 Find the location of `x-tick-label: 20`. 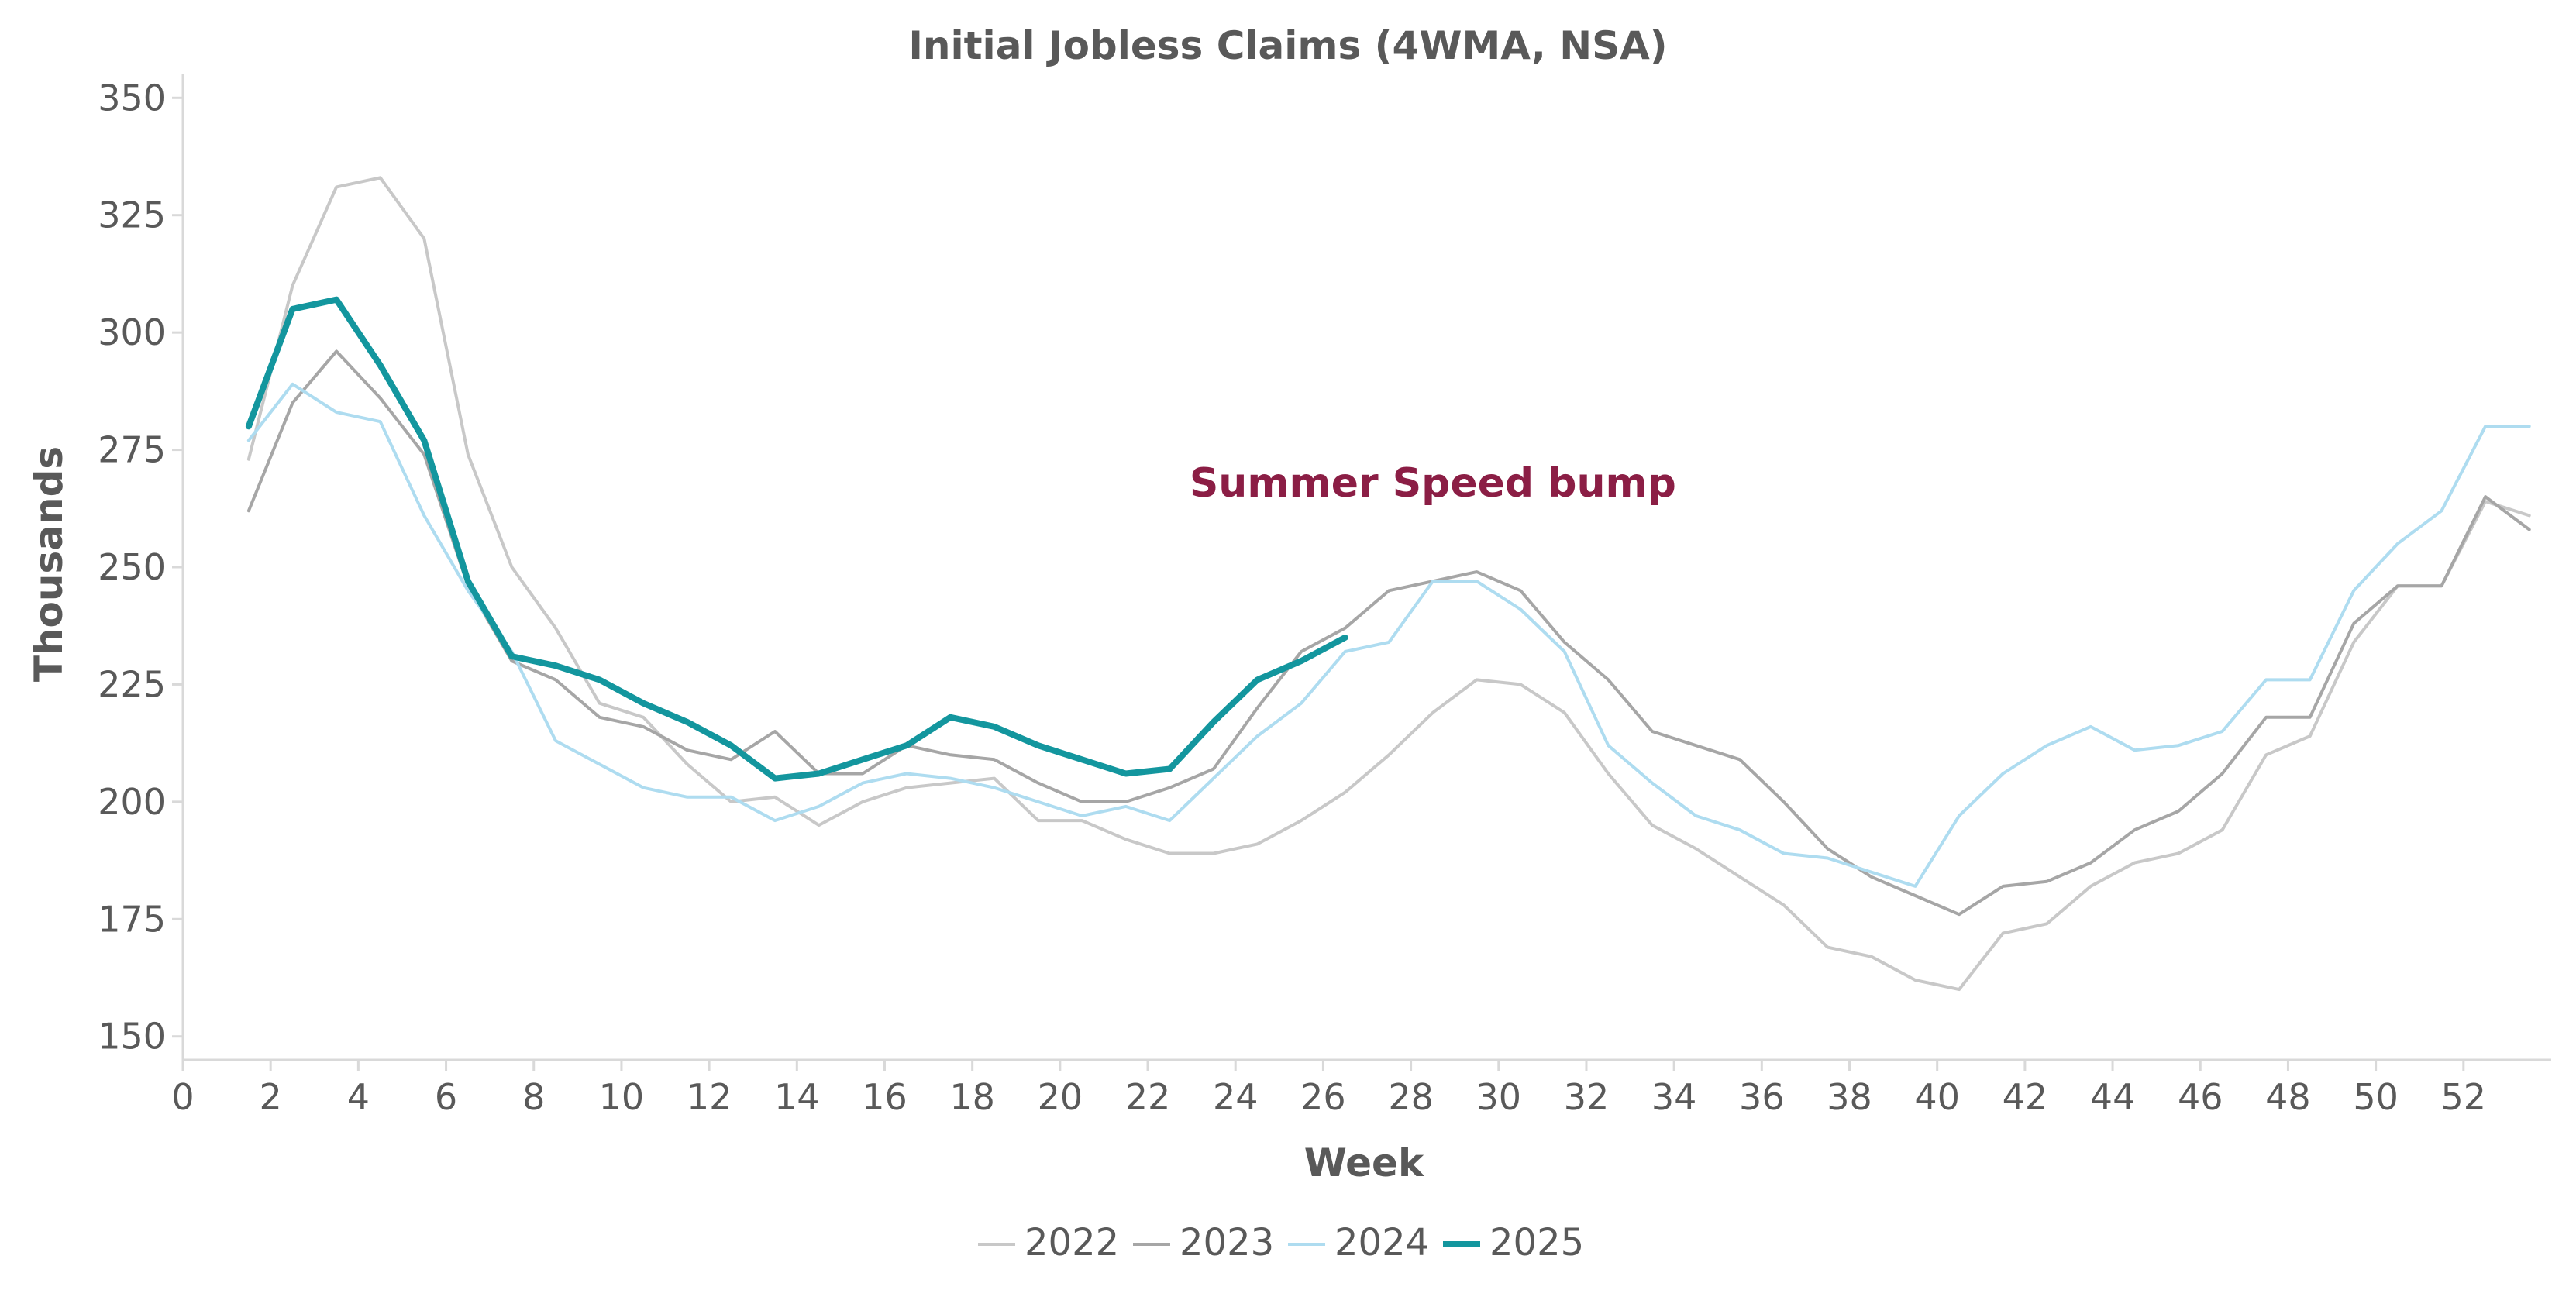

x-tick-label: 20 is located at coordinates (1060, 1097).